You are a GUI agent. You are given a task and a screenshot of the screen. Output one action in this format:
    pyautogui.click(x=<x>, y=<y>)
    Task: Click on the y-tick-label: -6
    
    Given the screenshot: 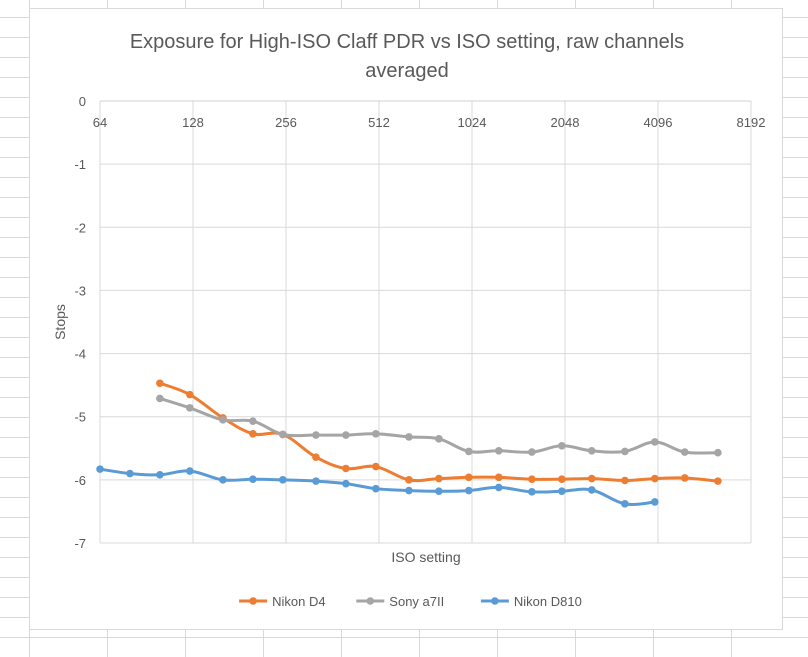 What is the action you would take?
    pyautogui.click(x=80, y=480)
    